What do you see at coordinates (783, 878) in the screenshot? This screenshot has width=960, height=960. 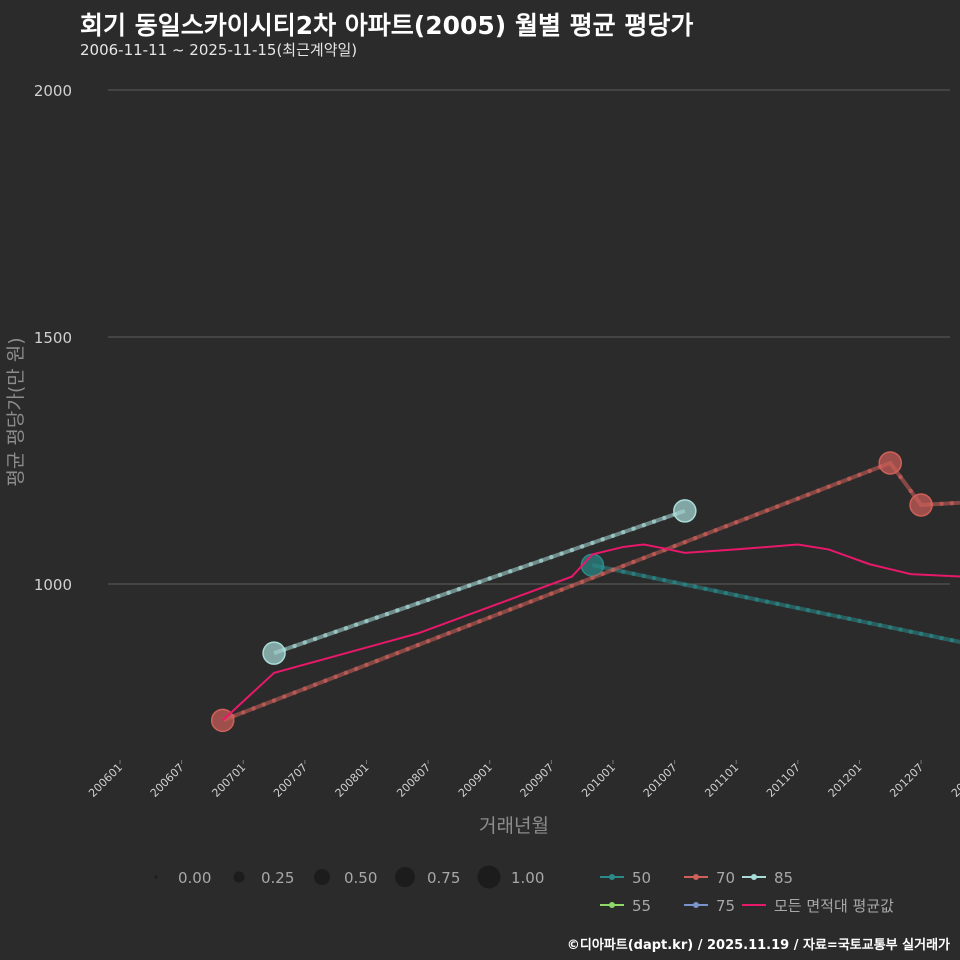 I see `legend-series-label: 85` at bounding box center [783, 878].